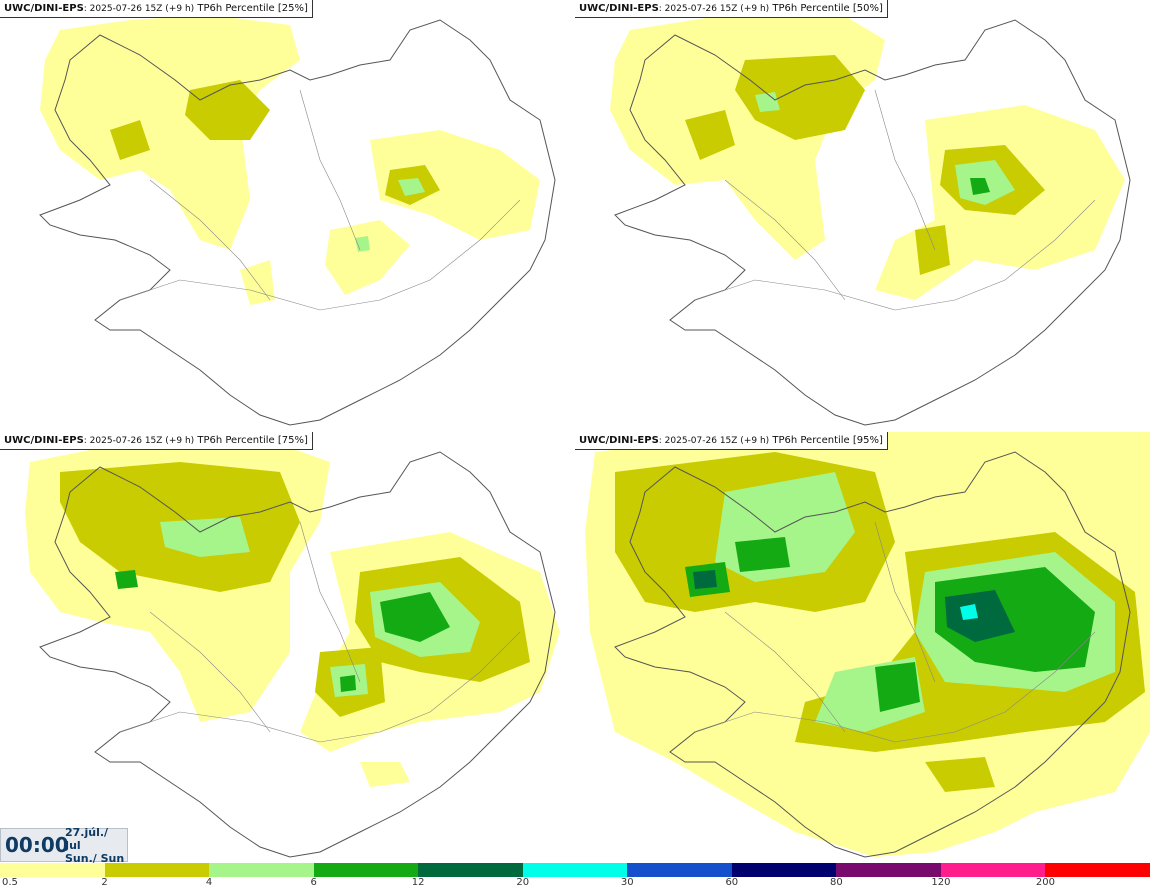 The width and height of the screenshot is (1150, 891). Describe the element at coordinates (252, 8) in the screenshot. I see `field-name: TP6h Percentile [25%]` at that location.